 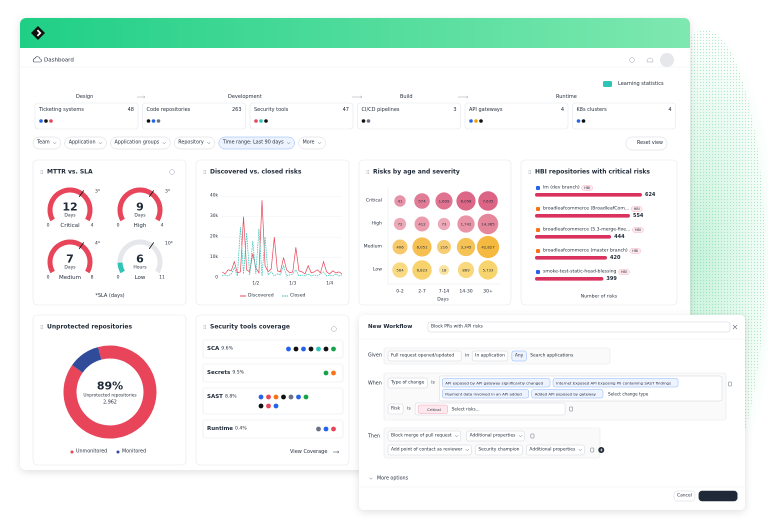 What do you see at coordinates (490, 356) in the screenshot?
I see `given-scope` at bounding box center [490, 356].